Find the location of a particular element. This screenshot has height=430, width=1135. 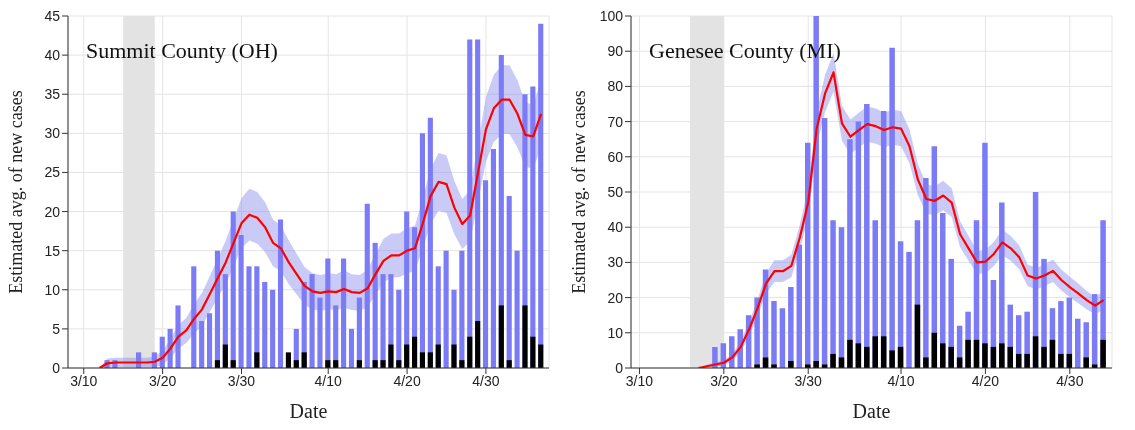

y-tick-label: 50 is located at coordinates (615, 191).